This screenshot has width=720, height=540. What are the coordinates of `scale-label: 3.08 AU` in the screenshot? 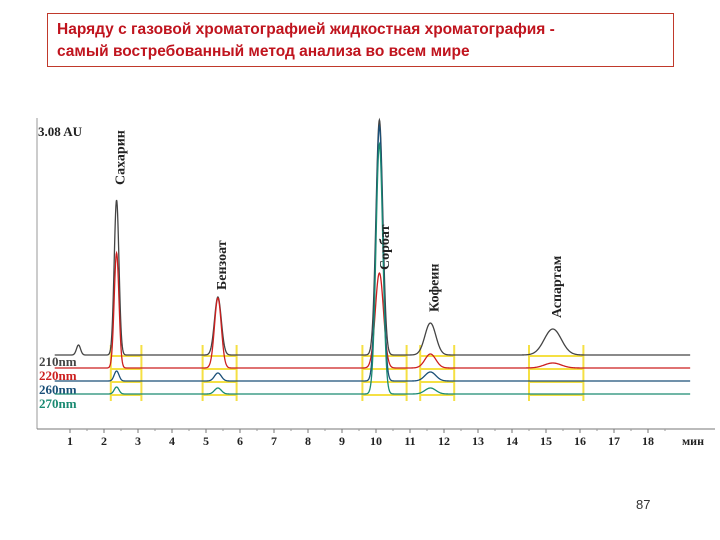 It's located at (60, 131).